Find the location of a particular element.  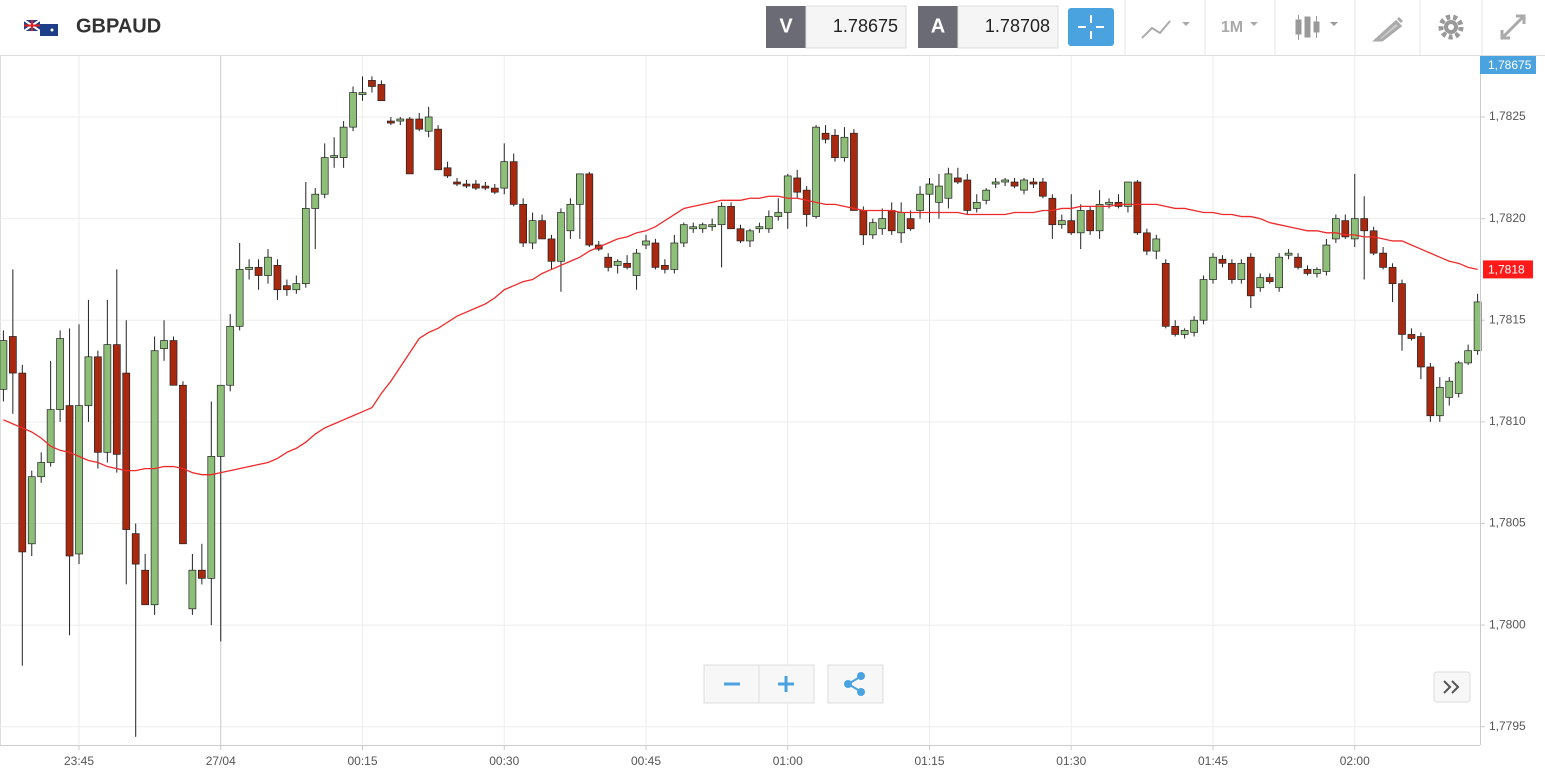

draw-tool-button is located at coordinates (1388, 29).